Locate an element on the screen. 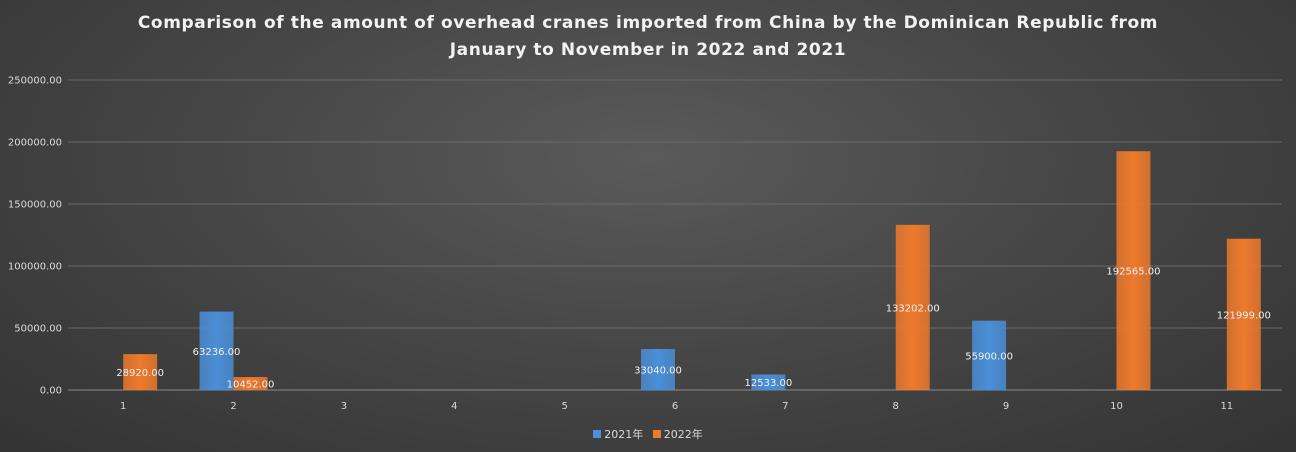 This screenshot has width=1296, height=452. y-tick-label: 200000.00 is located at coordinates (35, 143).